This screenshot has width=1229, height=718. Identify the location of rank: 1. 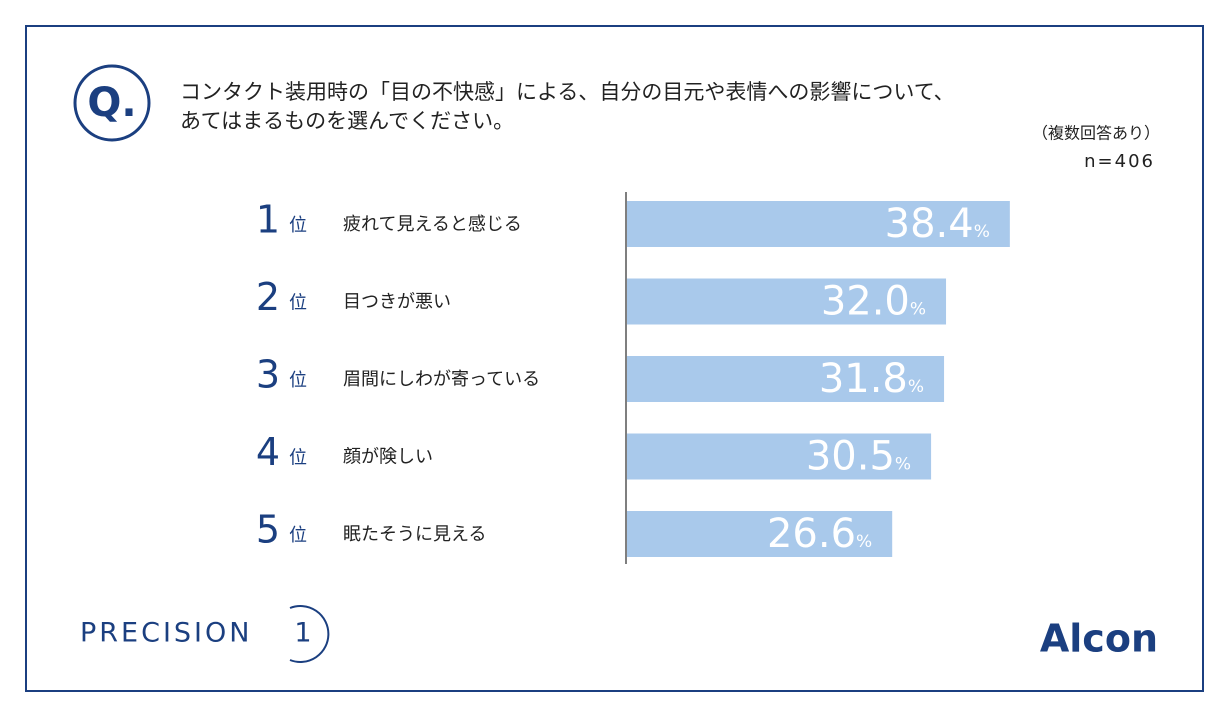
(268, 220).